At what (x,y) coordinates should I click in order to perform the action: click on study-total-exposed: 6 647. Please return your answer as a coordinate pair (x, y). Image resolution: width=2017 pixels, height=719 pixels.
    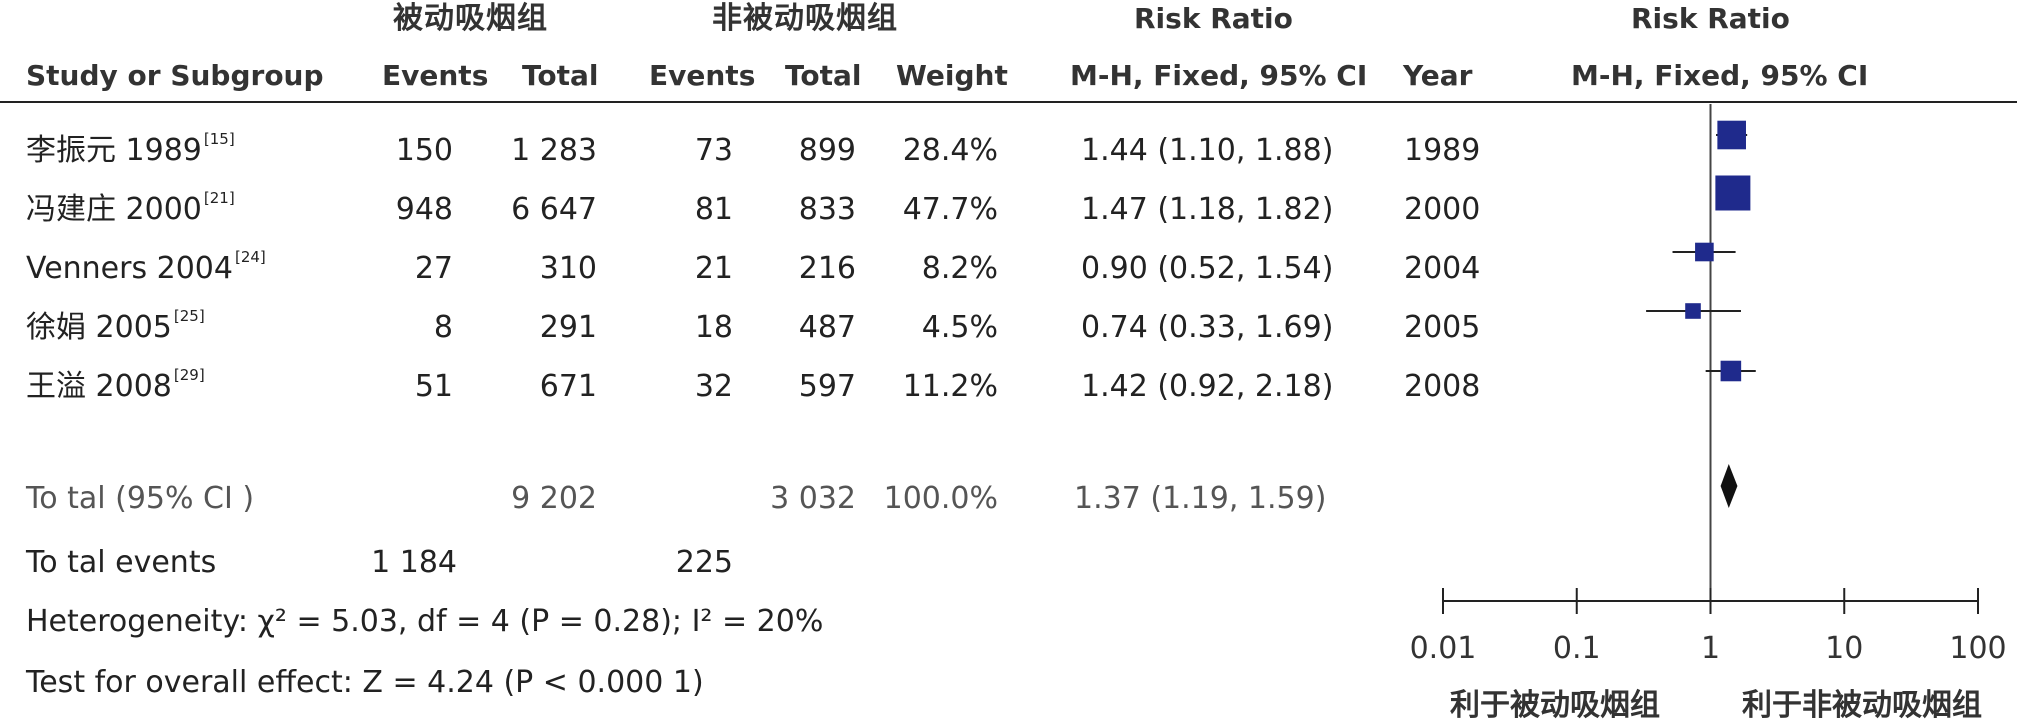
    Looking at the image, I should click on (554, 209).